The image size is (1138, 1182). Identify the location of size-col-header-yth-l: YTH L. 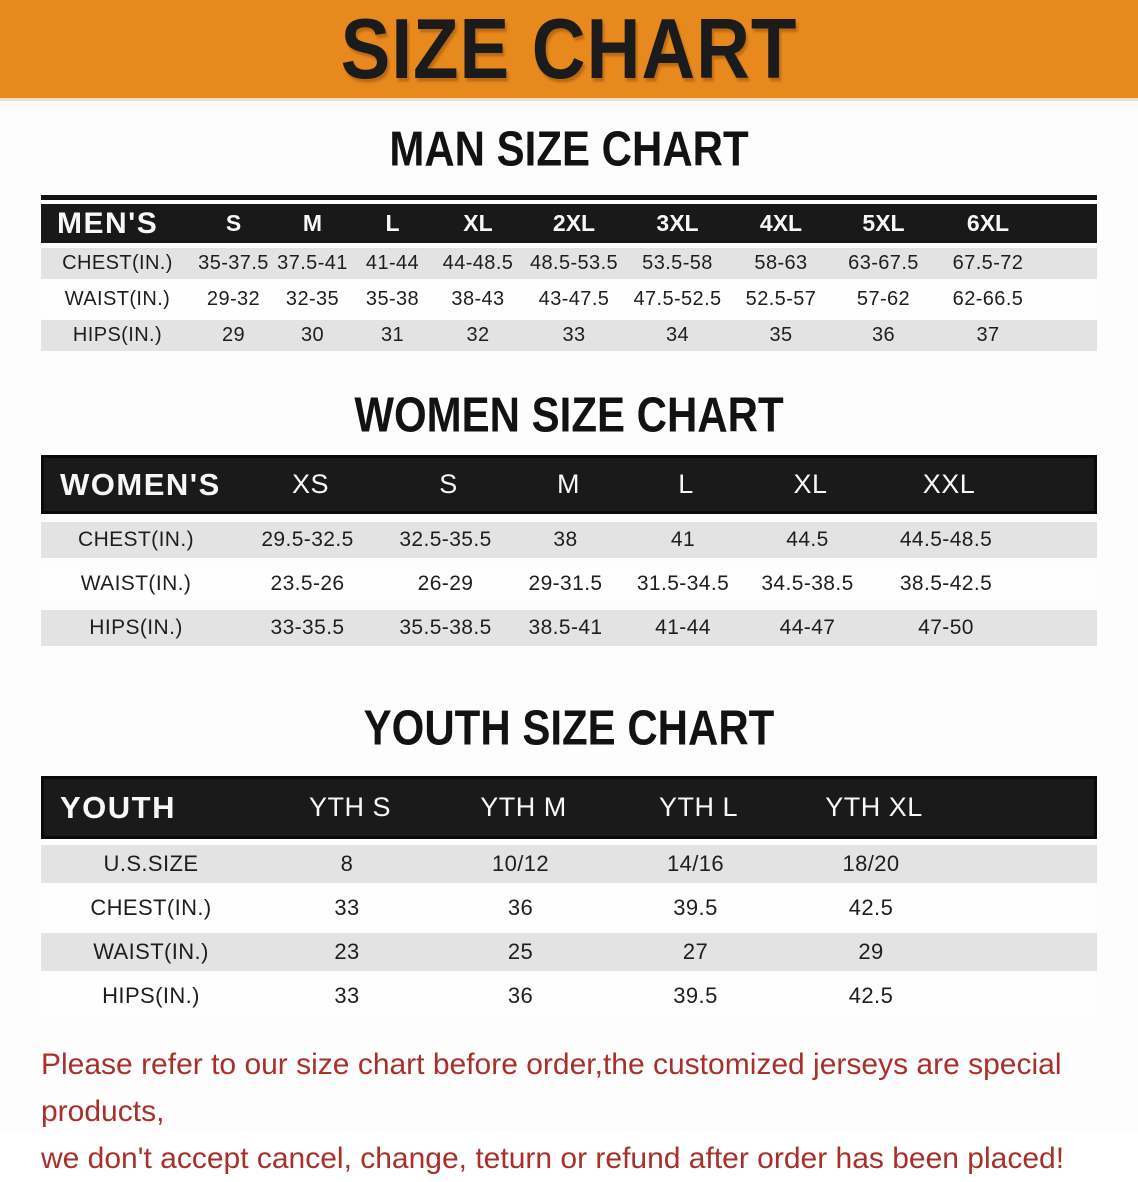
(698, 807).